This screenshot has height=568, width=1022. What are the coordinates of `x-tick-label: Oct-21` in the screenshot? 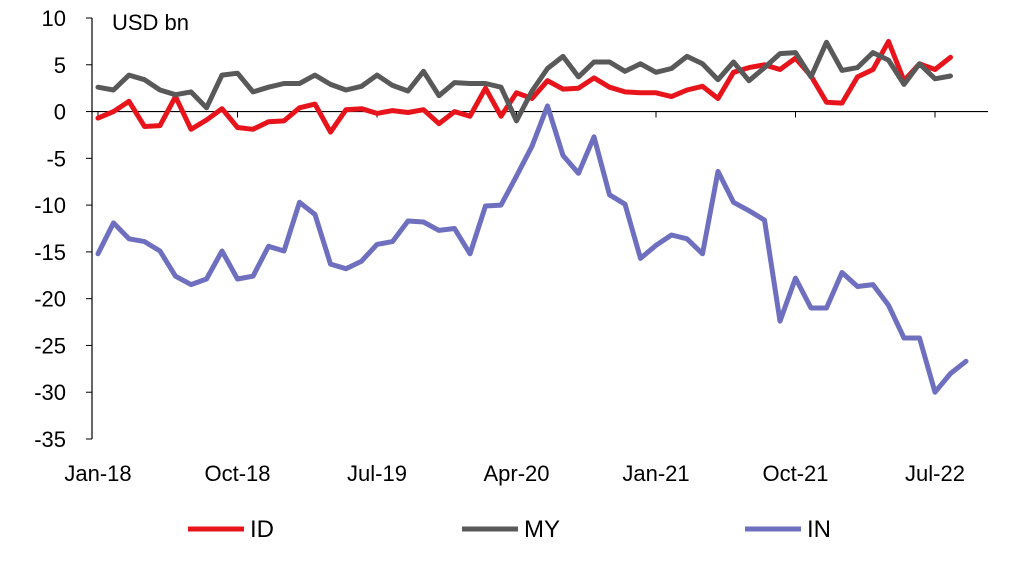 It's located at (795, 473).